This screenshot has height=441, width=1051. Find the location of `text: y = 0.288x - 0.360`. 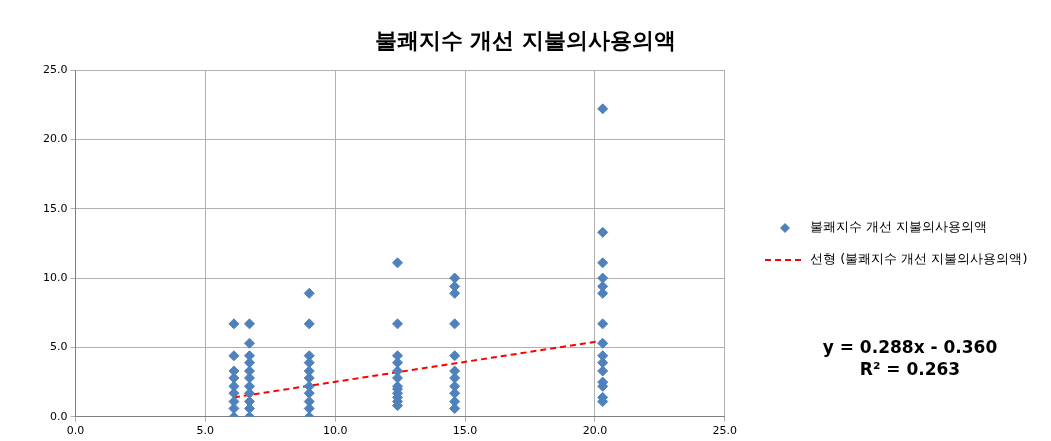

text: y = 0.288x - 0.360 is located at coordinates (910, 347).